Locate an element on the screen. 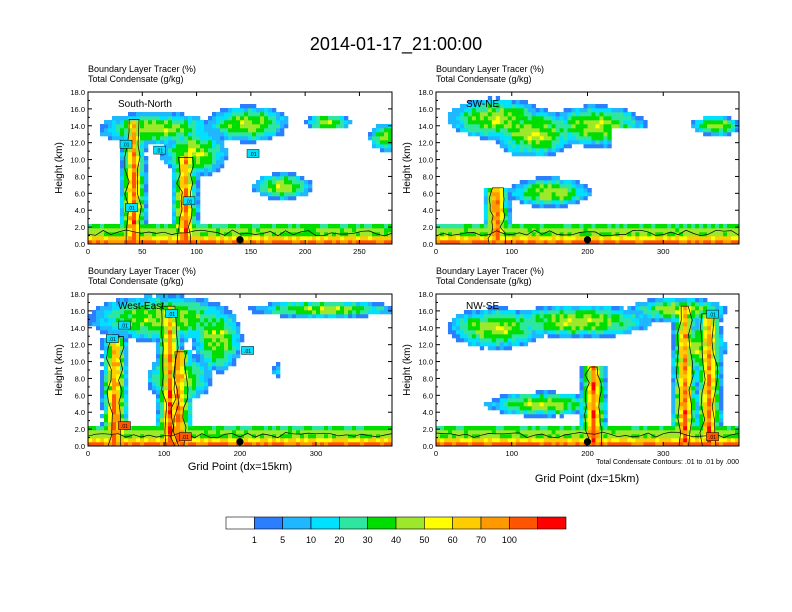 The height and width of the screenshot is (612, 792). ytick-label: 8.0 is located at coordinates (80, 378).